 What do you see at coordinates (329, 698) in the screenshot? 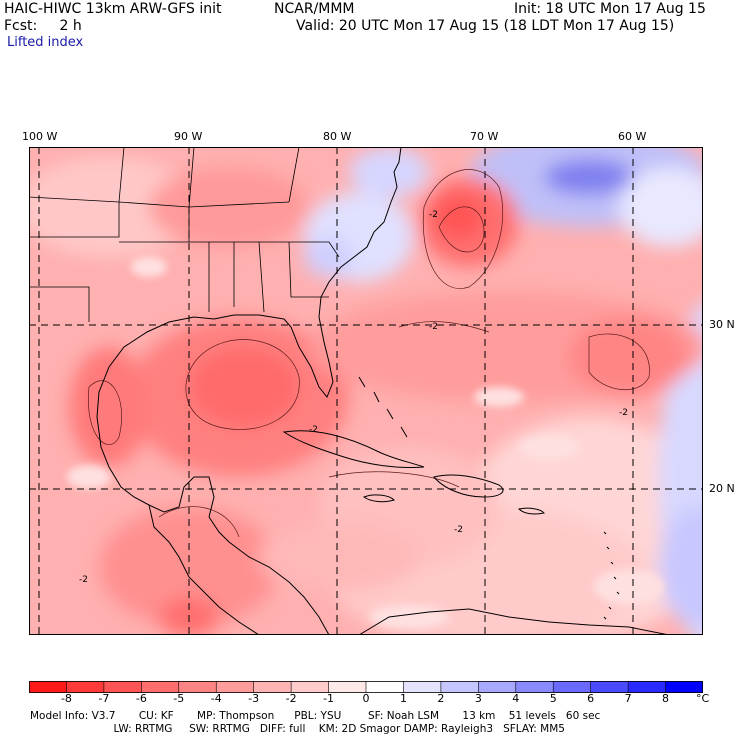
I see `colorbar-tick-label: -1` at bounding box center [329, 698].